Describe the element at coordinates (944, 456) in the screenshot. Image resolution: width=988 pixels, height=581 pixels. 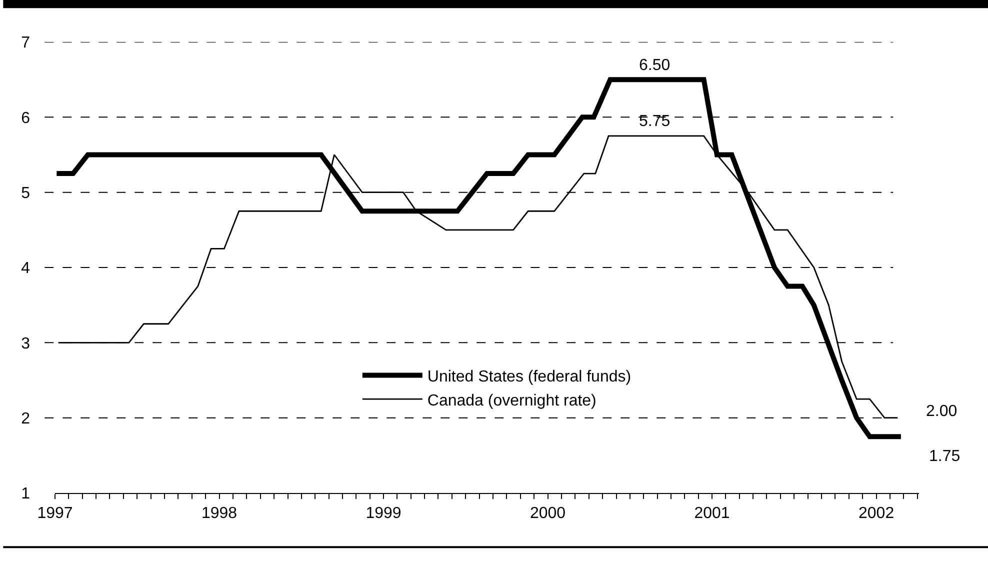
I see `annotation: 1.75` at that location.